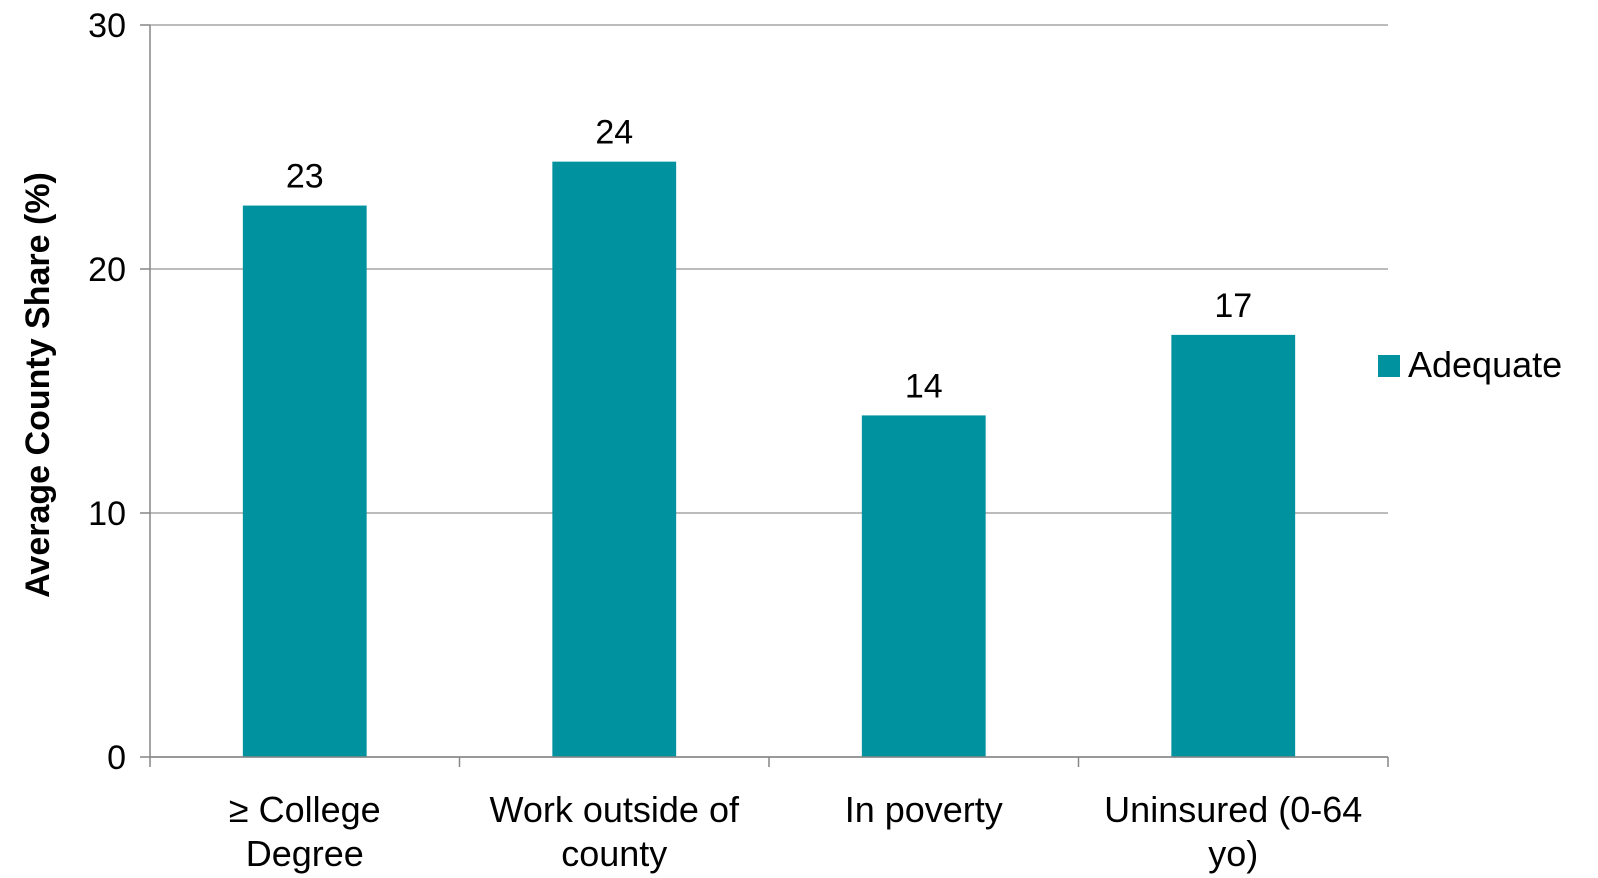 This screenshot has height=878, width=1598. I want to click on legend-swatch, so click(1389, 366).